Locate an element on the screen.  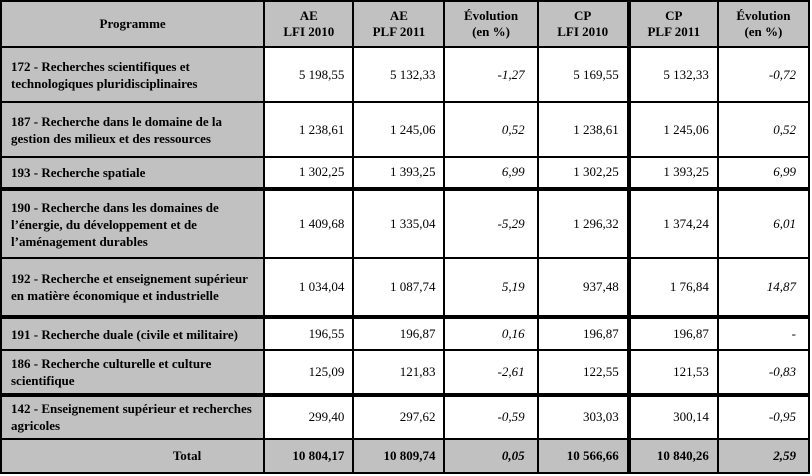
cp-plf-2011-cell: 1 245,06 is located at coordinates (673, 129).